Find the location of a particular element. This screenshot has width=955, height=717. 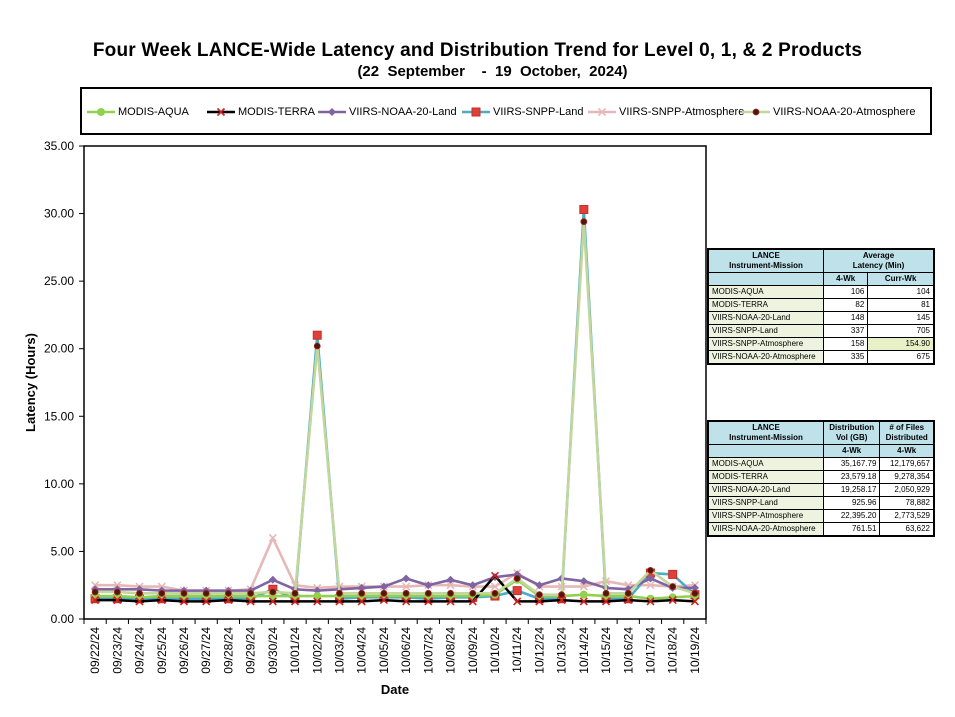

x-tick-label: 10/16/24 is located at coordinates (628, 650).